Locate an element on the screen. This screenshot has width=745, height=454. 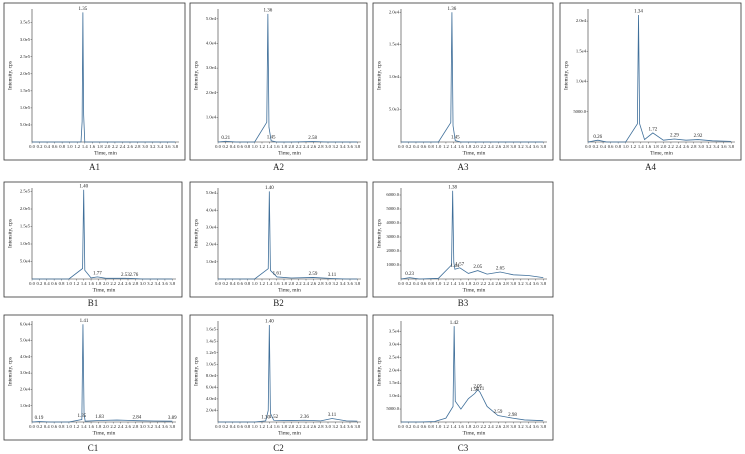
y-tick-label: 1.5e5 is located at coordinates (25, 90).